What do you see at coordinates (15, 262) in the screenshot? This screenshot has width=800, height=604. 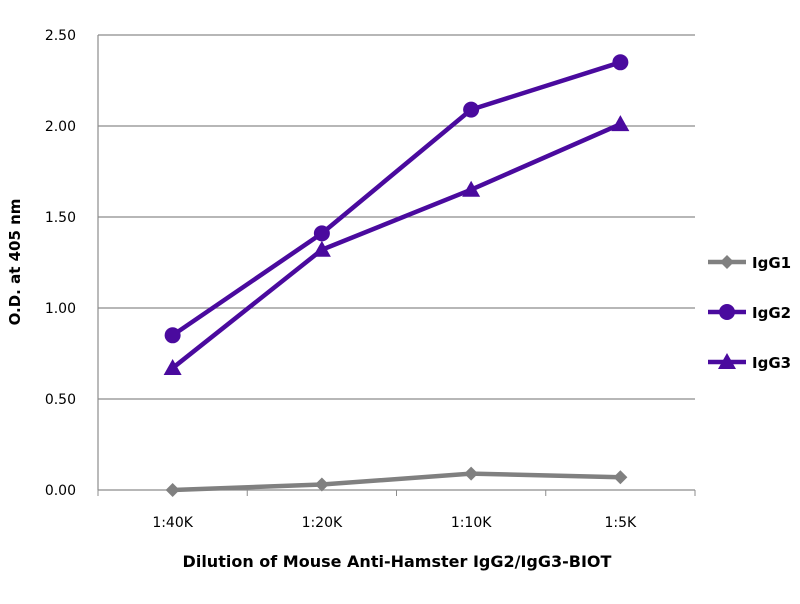 I see `y-axis-label: O.D. at 405 nm` at bounding box center [15, 262].